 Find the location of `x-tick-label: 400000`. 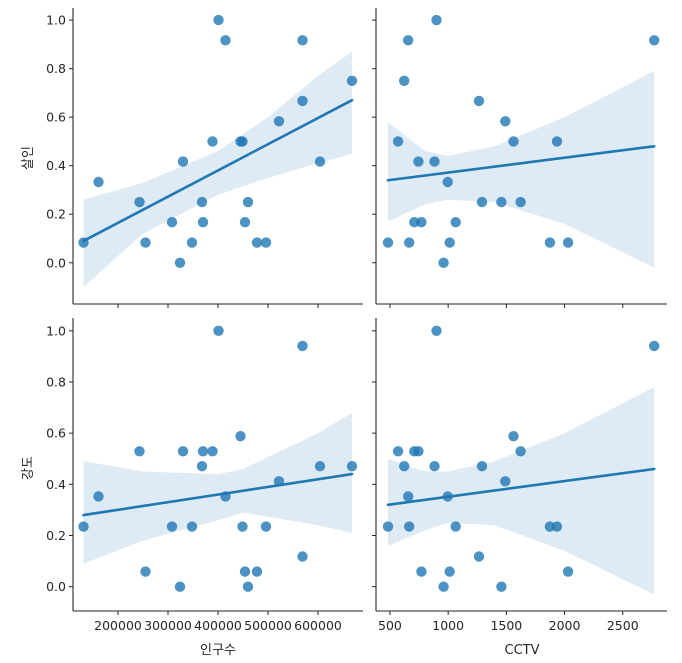

x-tick-label: 400000 is located at coordinates (218, 625).